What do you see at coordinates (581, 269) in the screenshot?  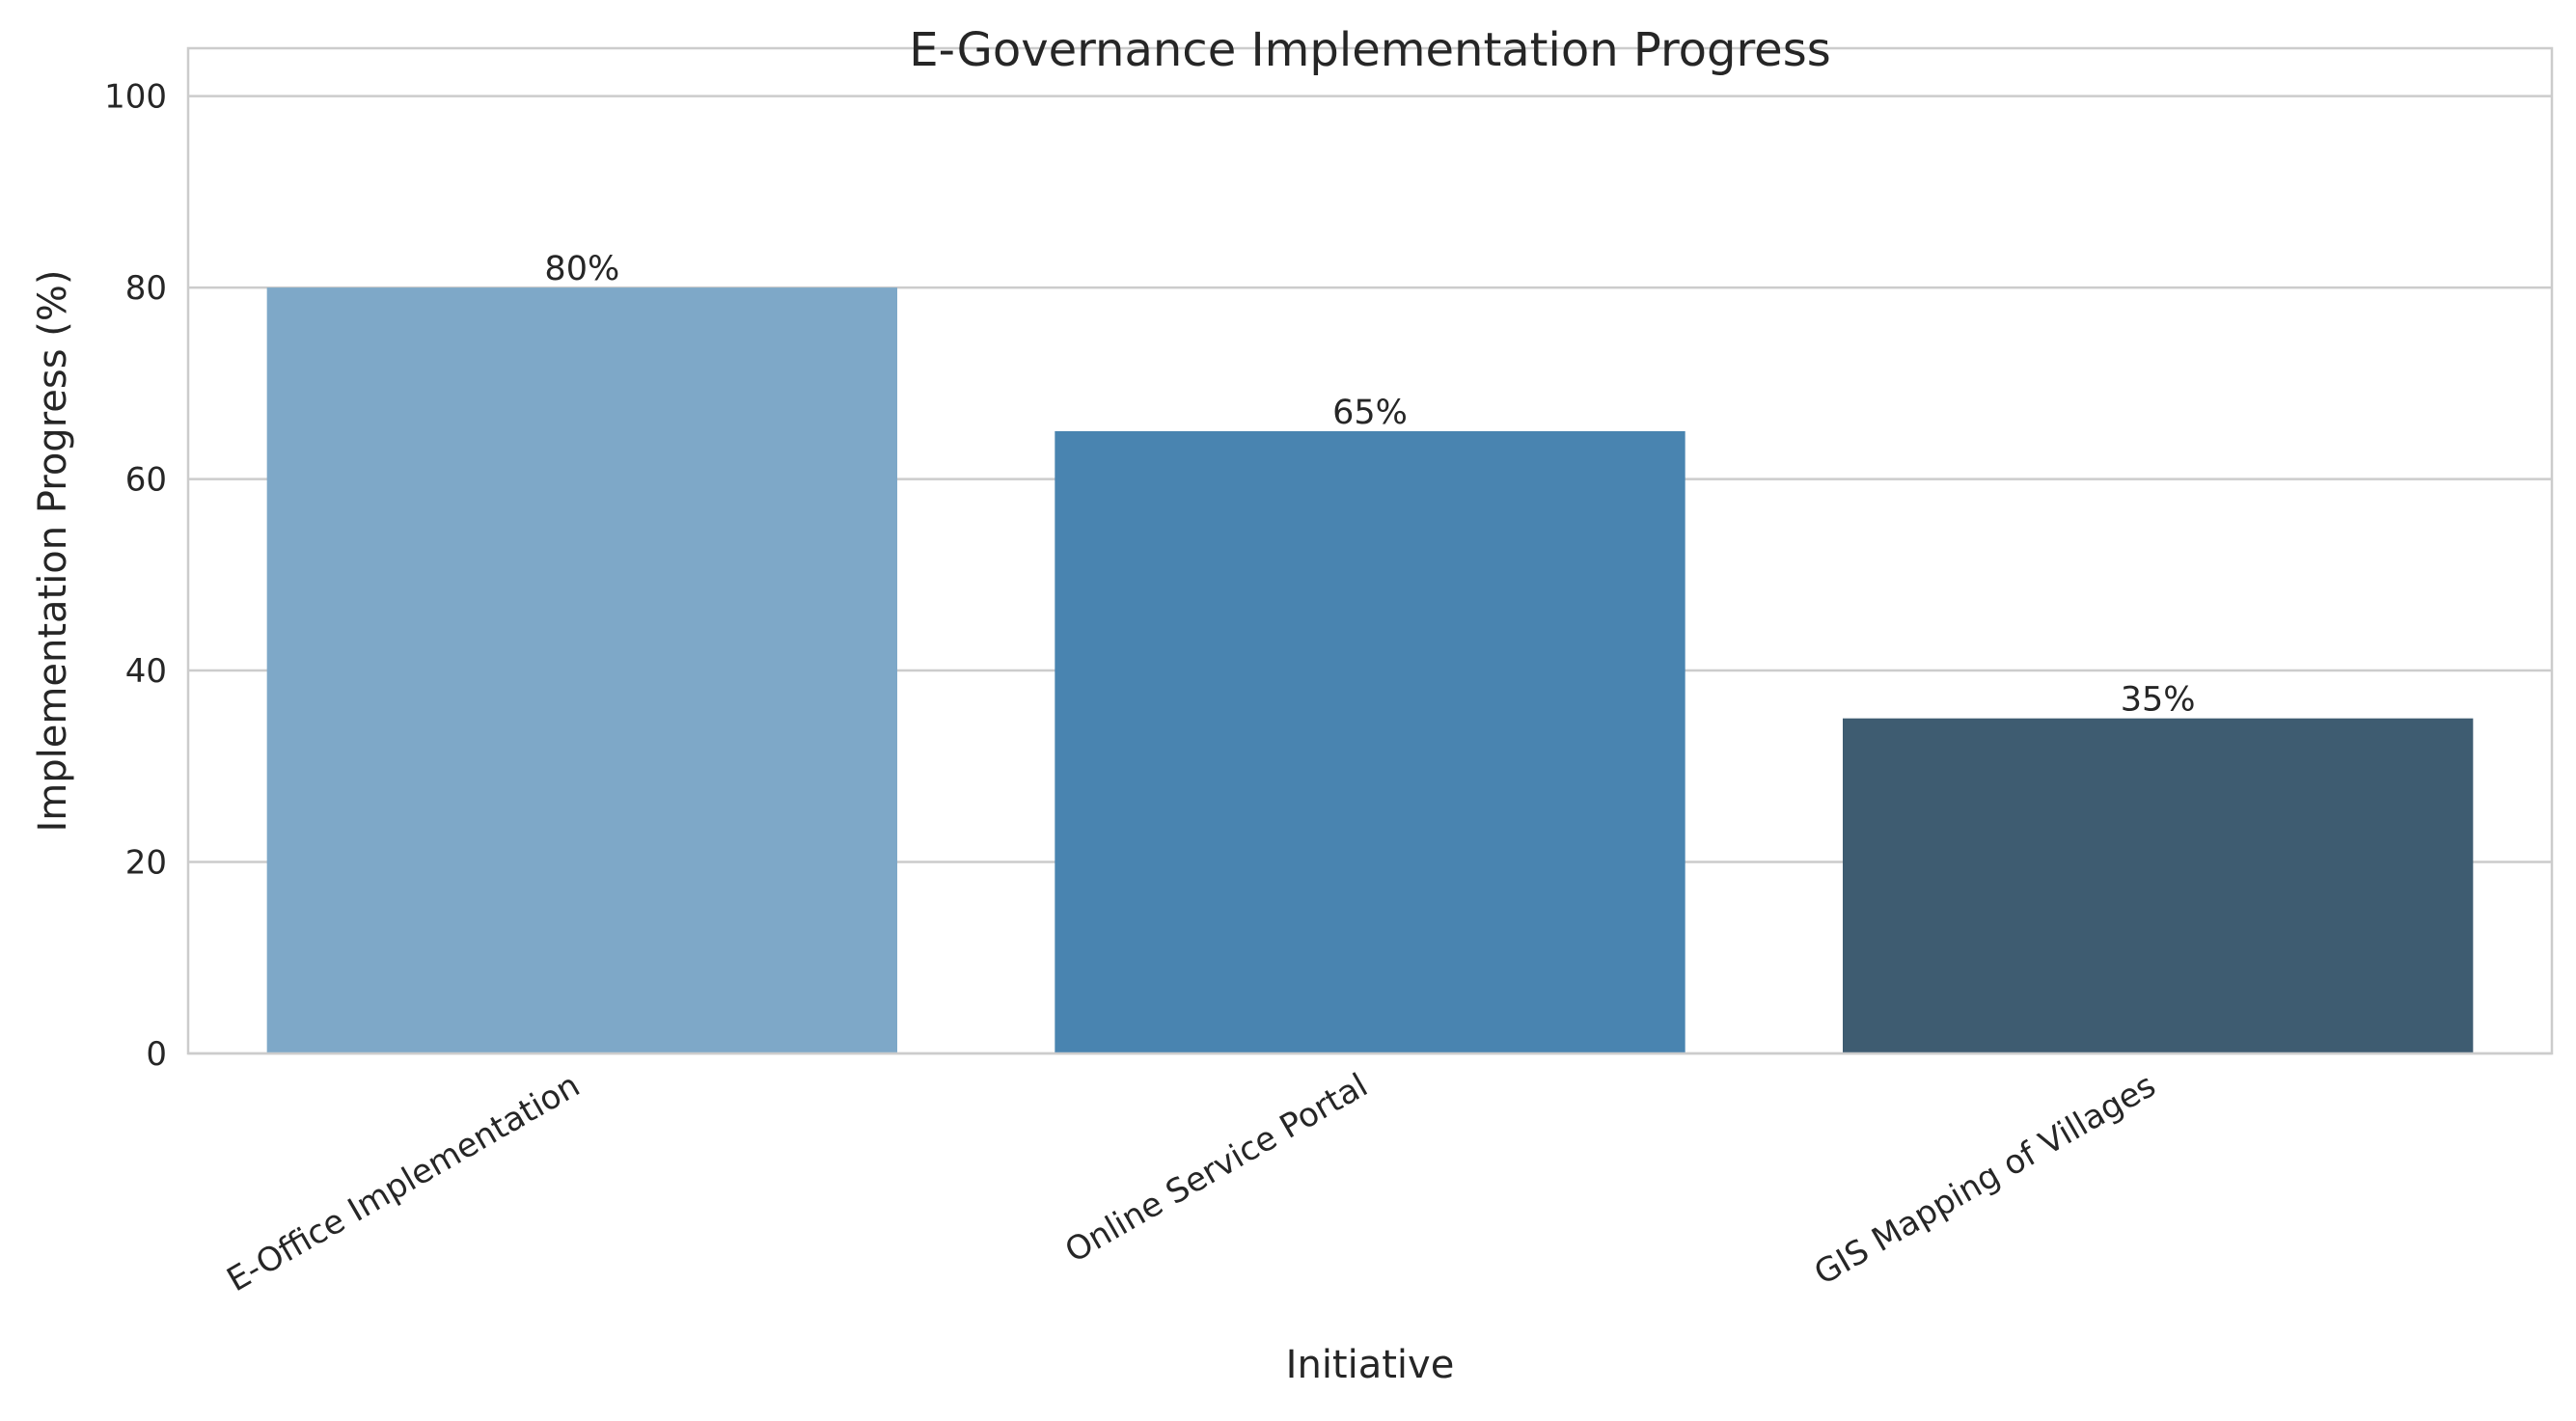 I see `bar-value-label: 80%` at bounding box center [581, 269].